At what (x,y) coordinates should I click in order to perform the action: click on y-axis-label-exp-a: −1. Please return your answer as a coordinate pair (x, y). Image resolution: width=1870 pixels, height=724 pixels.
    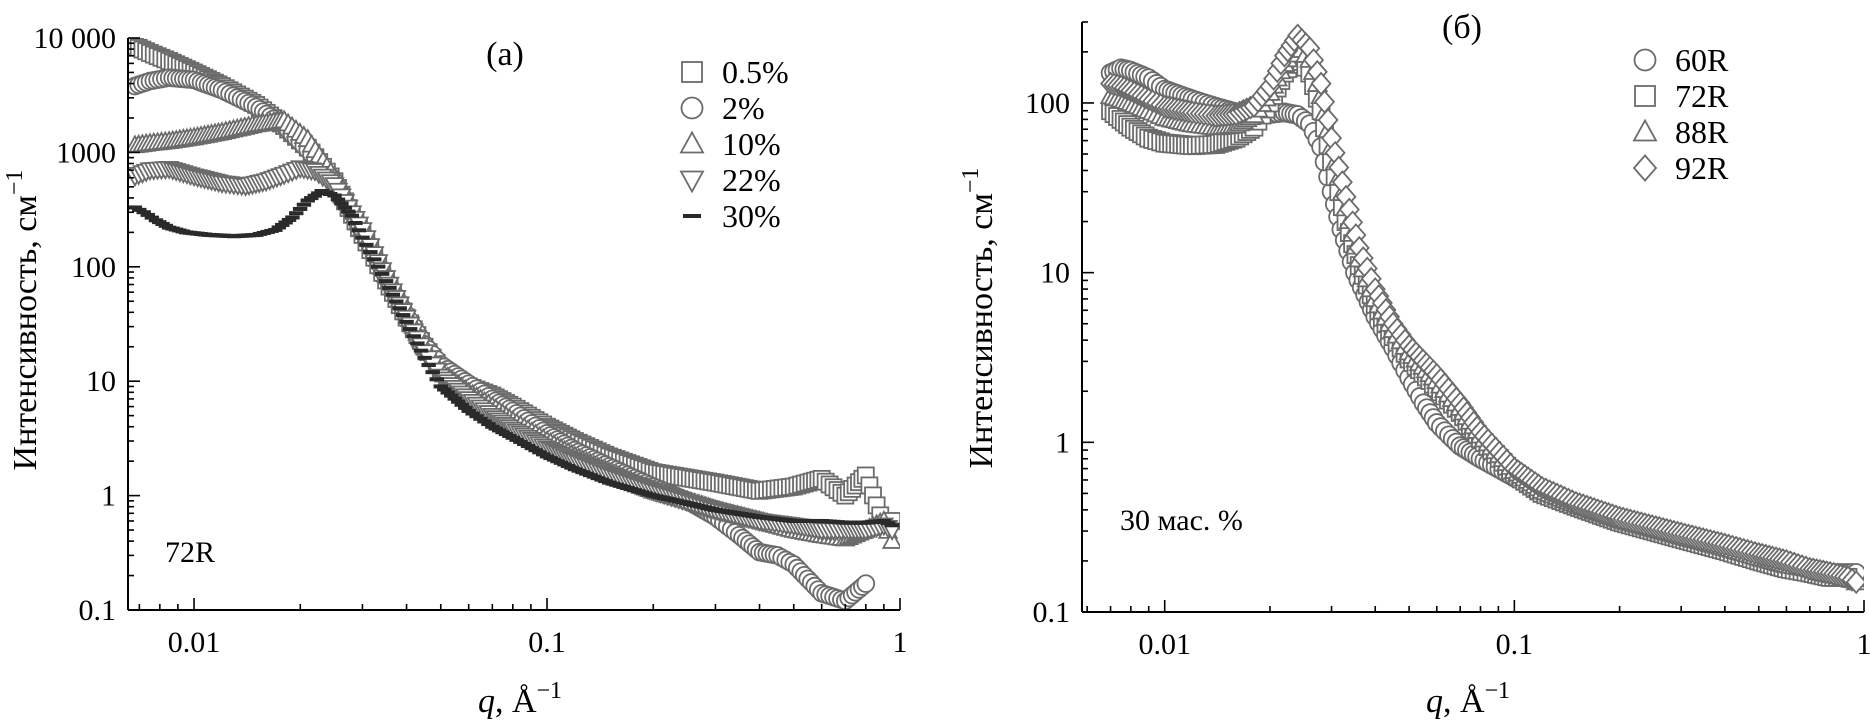
    Looking at the image, I should click on (15, 183).